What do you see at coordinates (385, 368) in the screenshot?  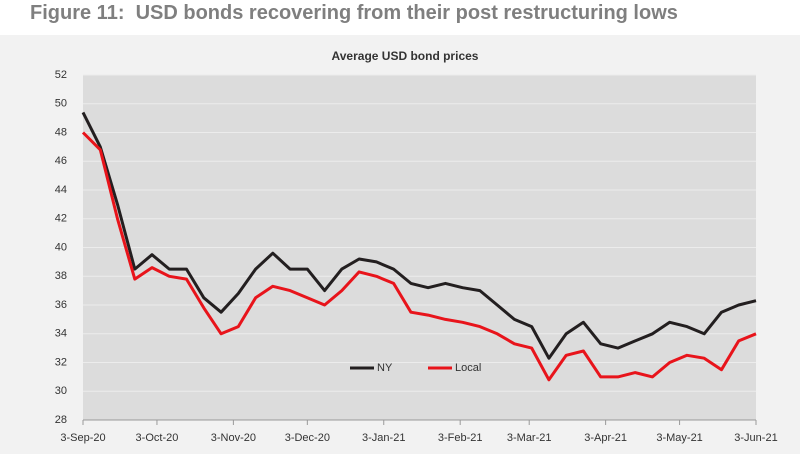 I see `legend-label: NY` at bounding box center [385, 368].